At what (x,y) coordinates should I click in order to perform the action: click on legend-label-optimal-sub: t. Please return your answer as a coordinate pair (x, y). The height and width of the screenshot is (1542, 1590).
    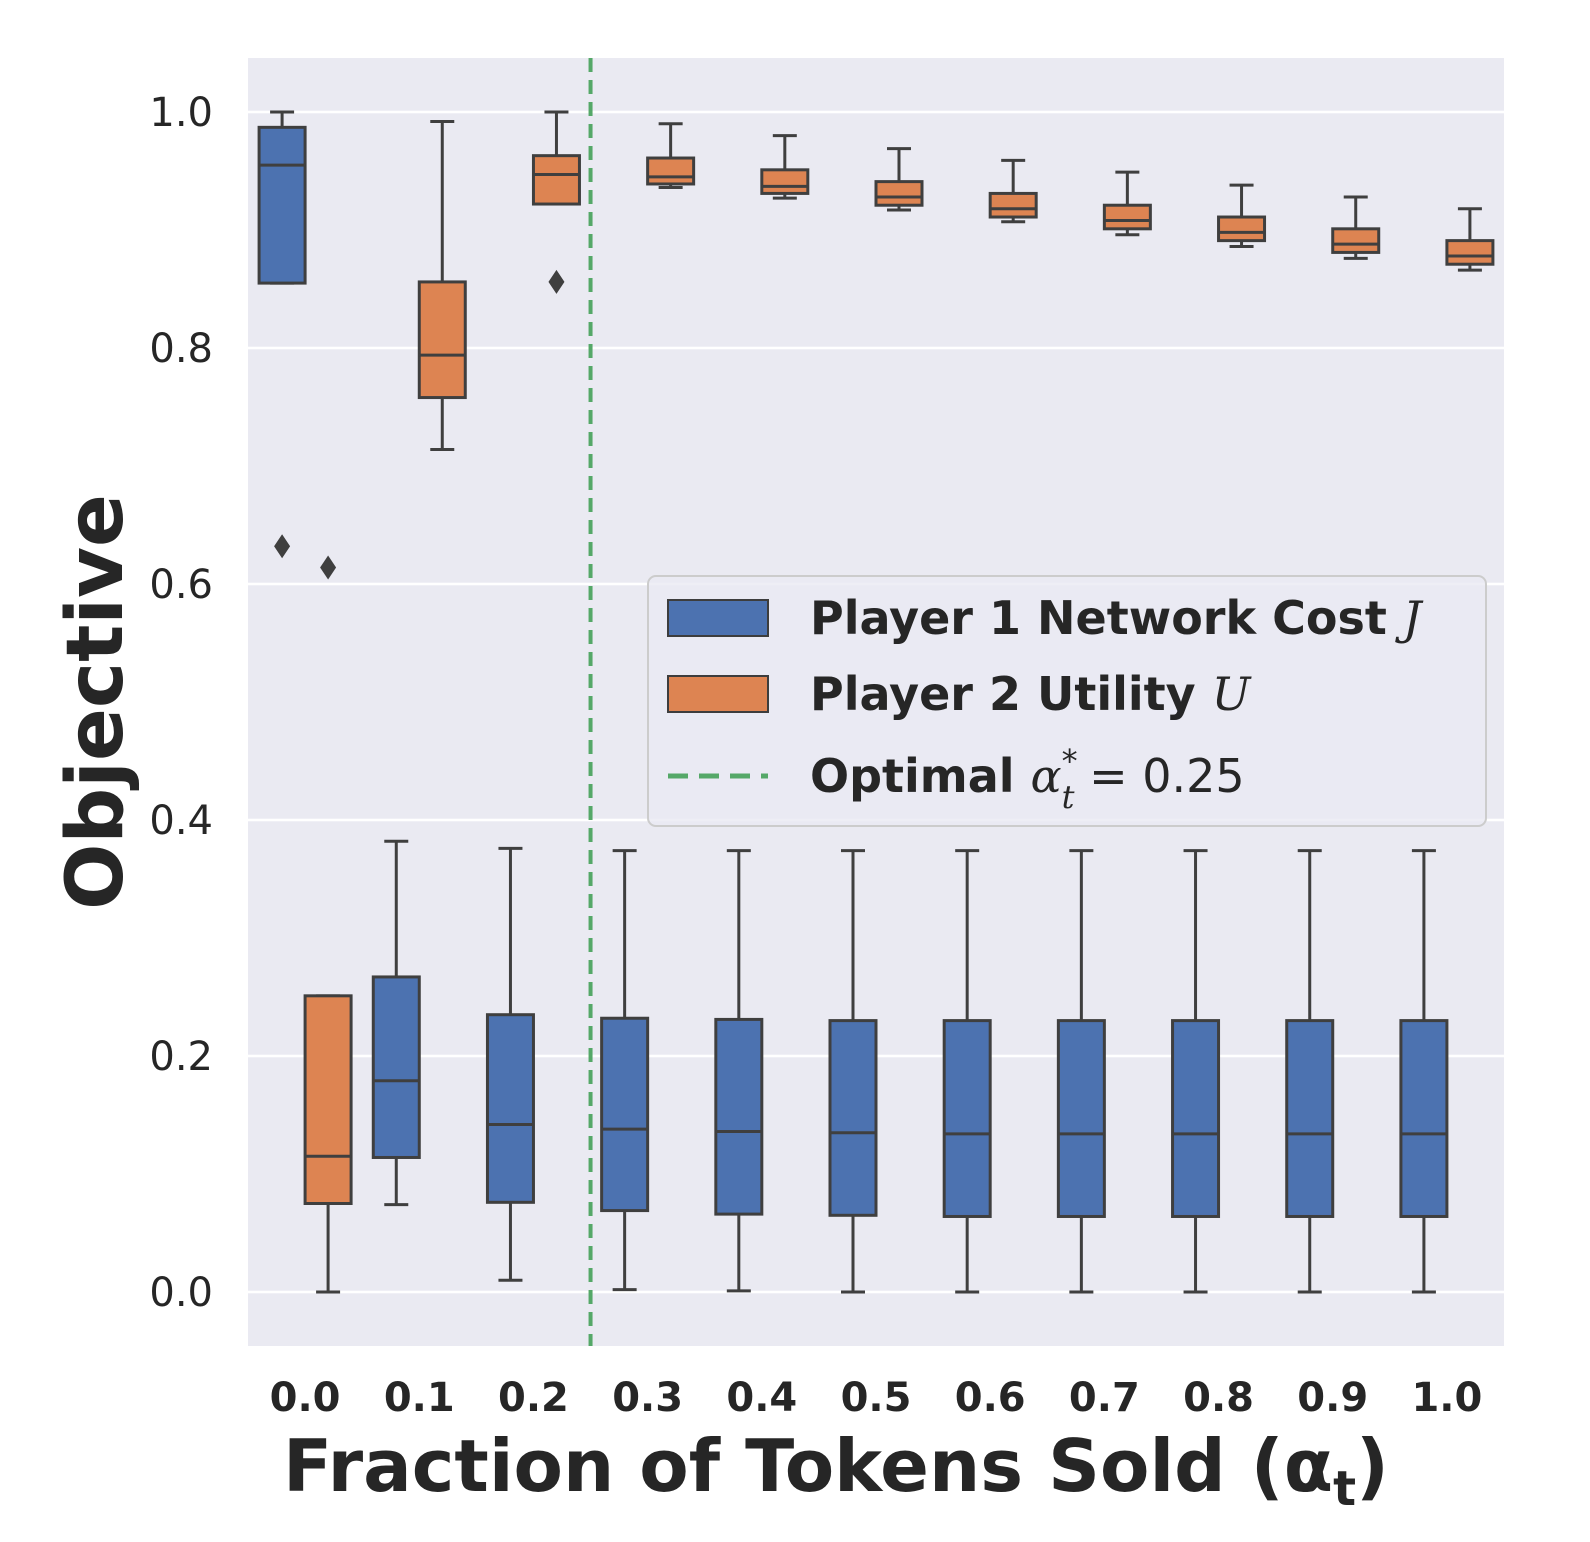
    Looking at the image, I should click on (1068, 797).